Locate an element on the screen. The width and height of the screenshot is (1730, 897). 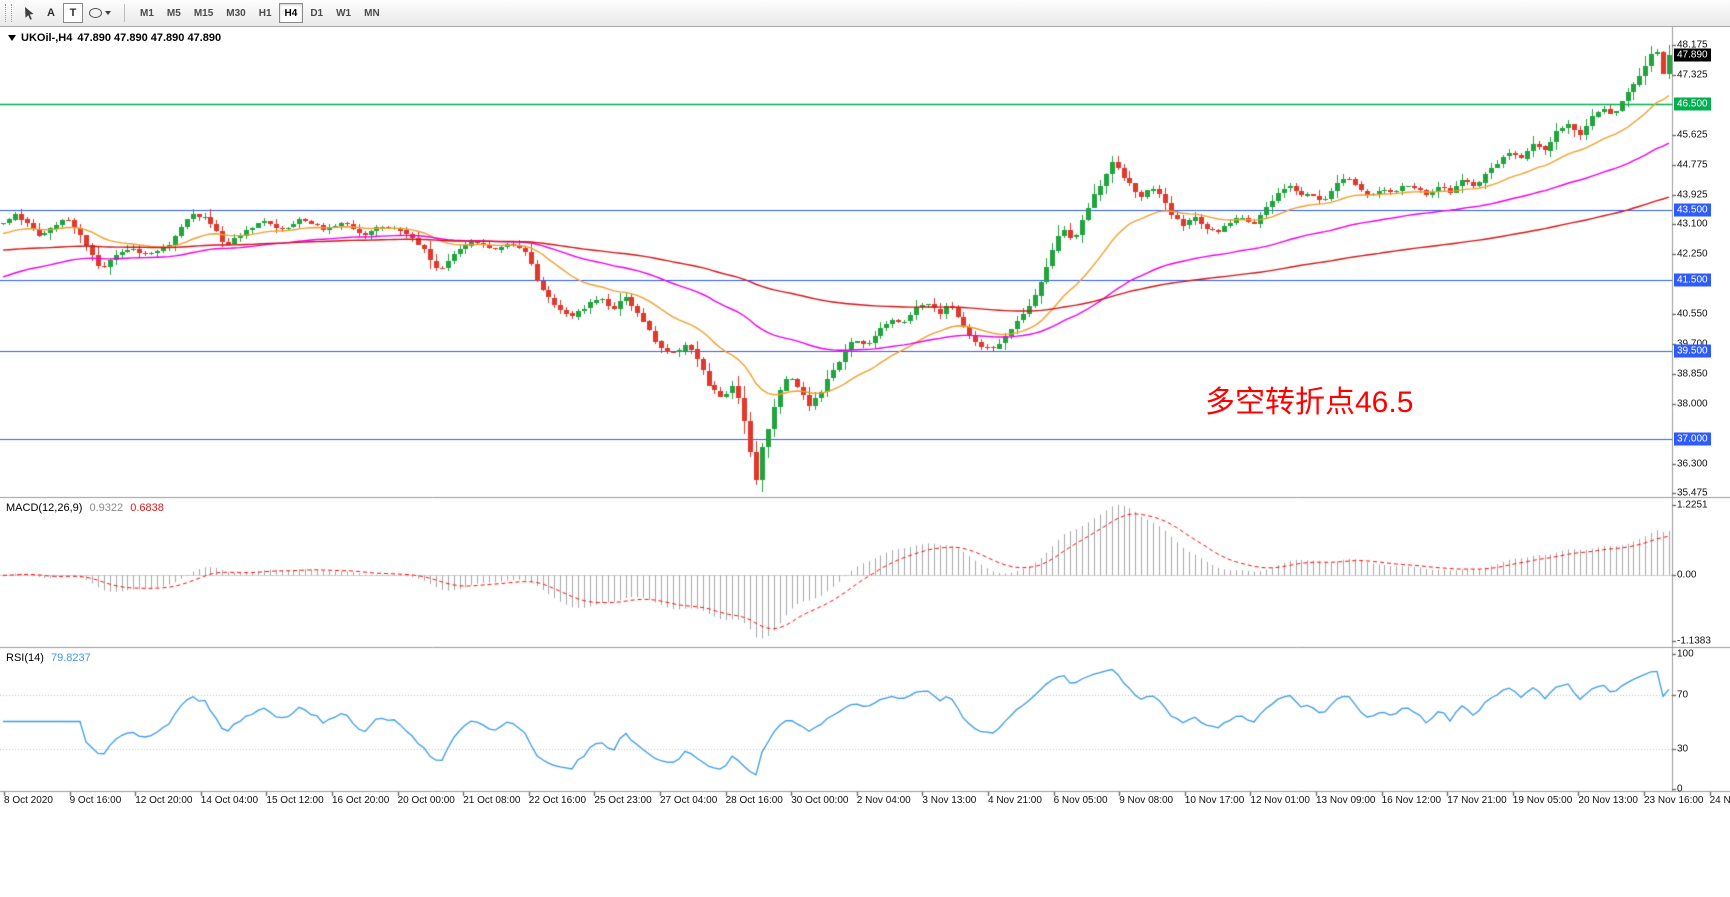
toolbar-separator is located at coordinates (124, 13).